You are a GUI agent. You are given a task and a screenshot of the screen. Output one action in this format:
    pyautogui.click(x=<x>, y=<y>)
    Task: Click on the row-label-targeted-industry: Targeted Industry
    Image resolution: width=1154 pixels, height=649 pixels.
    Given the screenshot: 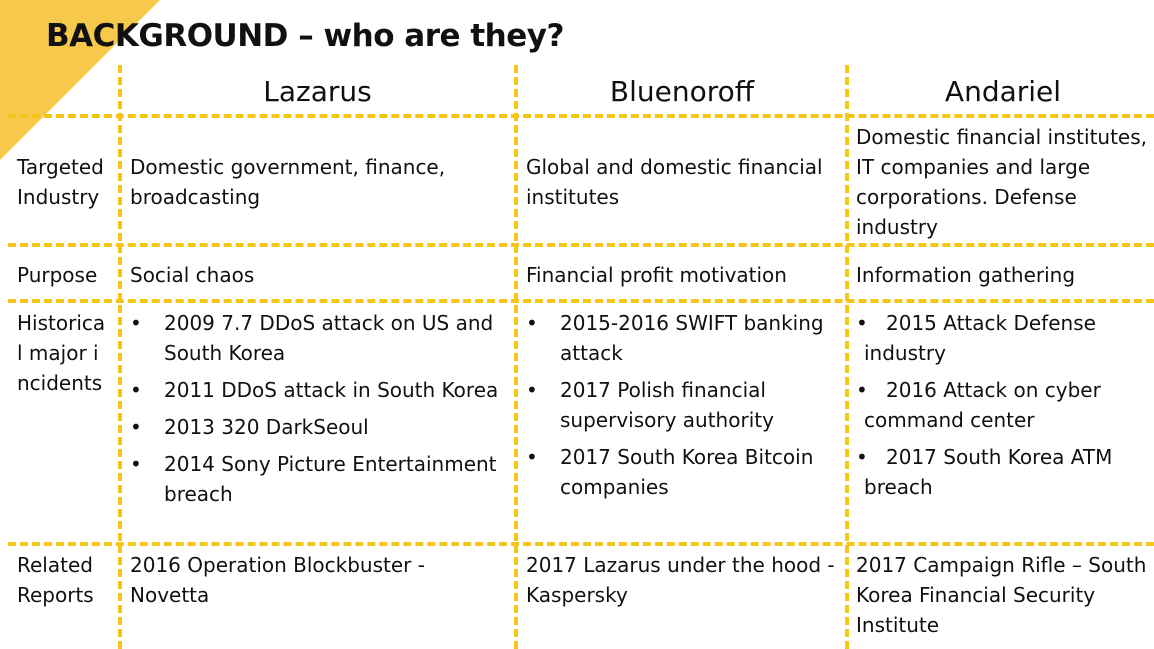 What is the action you would take?
    pyautogui.click(x=60, y=182)
    